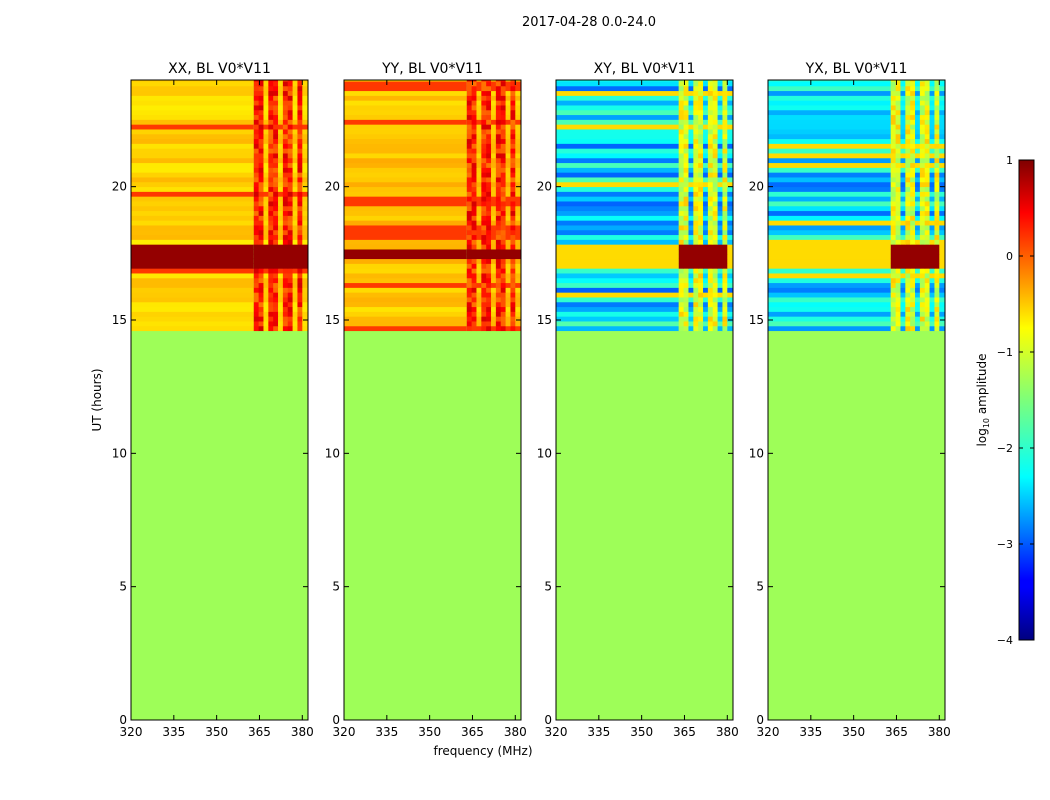 The image size is (1050, 800). I want to click on y-tick-label: 0, so click(760, 720).